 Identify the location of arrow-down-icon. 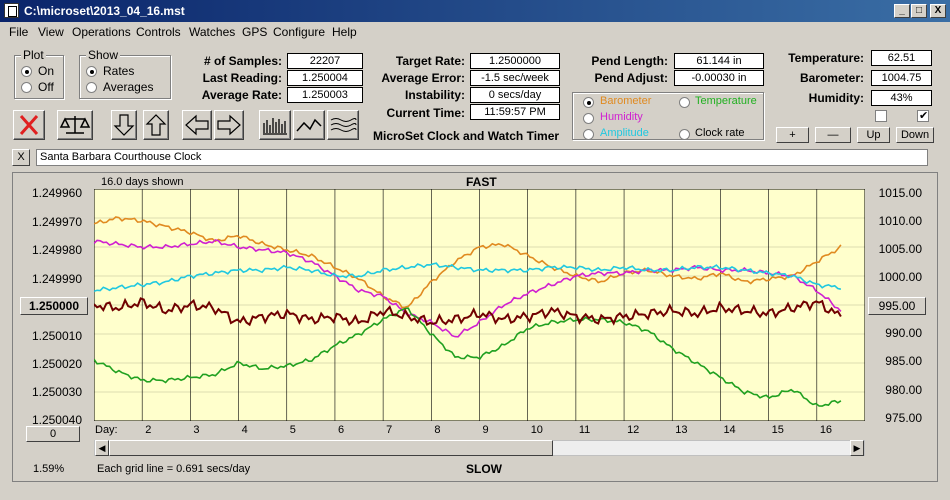
(124, 125).